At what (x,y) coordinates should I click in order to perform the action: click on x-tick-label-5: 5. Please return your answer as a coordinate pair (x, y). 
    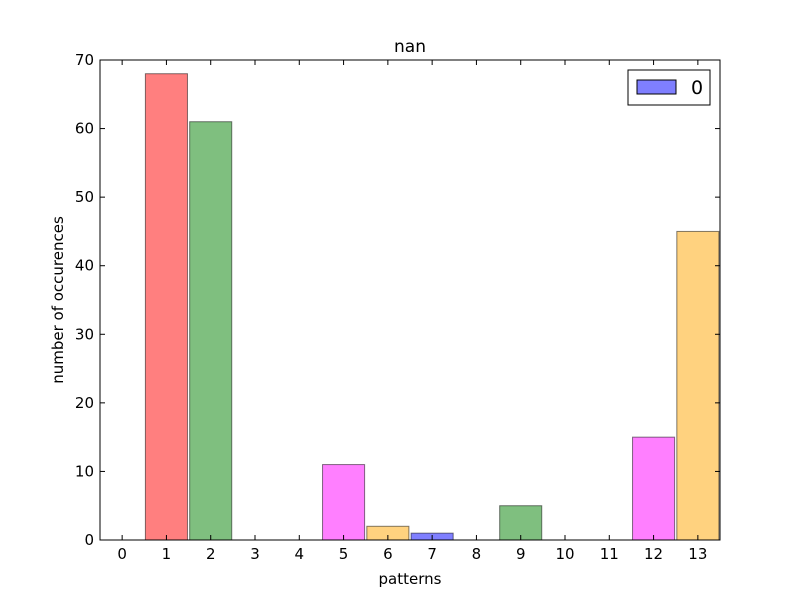
    Looking at the image, I should click on (344, 554).